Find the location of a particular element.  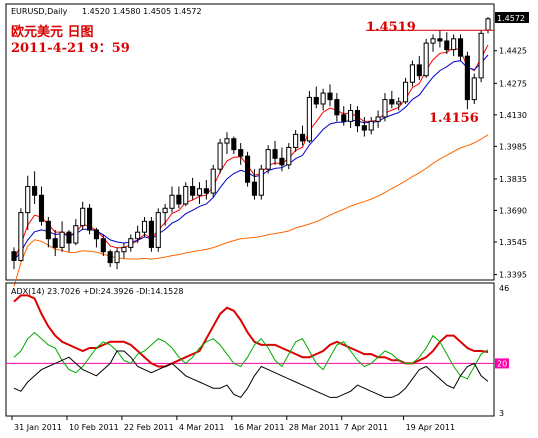

date-tick-label: 28 Mar 2011 is located at coordinates (314, 427).